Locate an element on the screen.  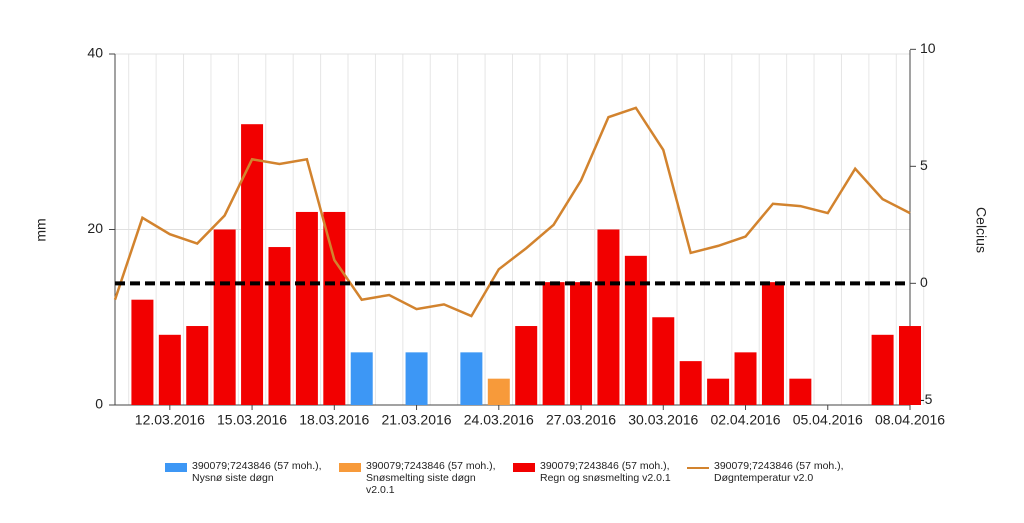
x-tick-label: 24.03.2016 is located at coordinates (499, 420).